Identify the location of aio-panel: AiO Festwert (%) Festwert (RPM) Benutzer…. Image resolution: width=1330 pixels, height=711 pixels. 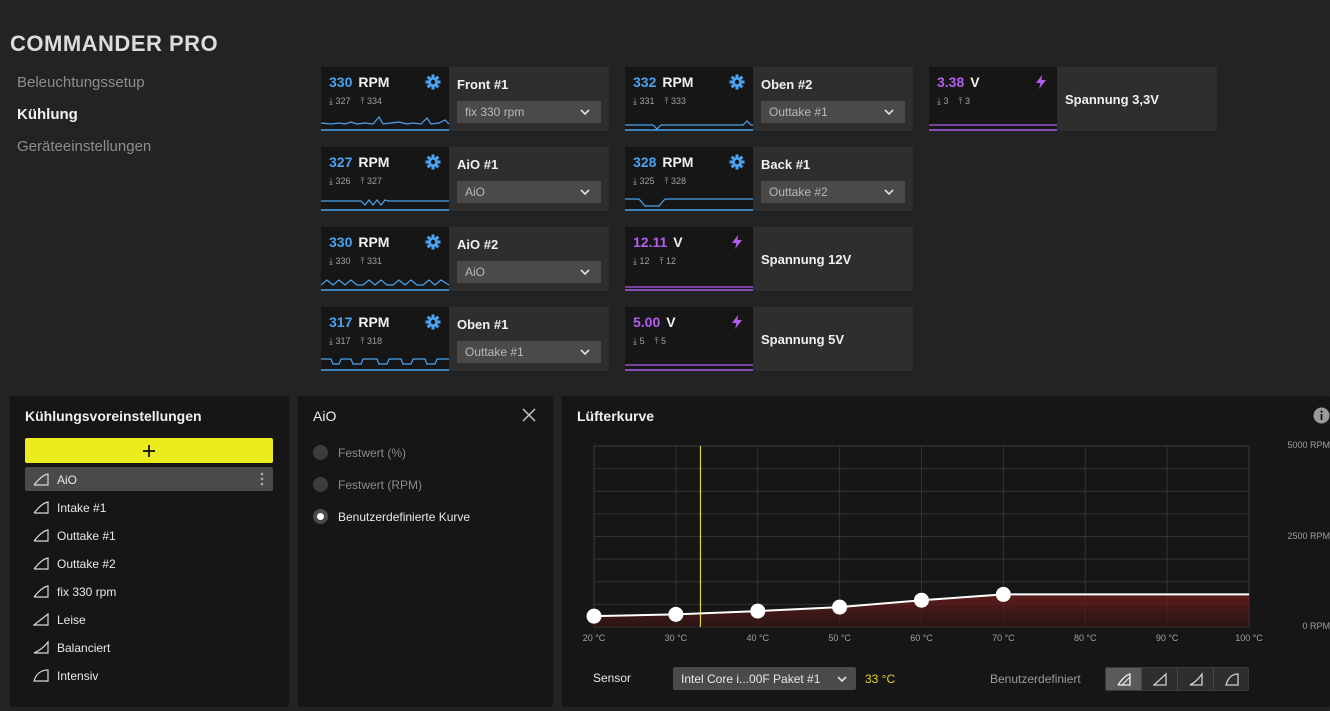
(425, 551).